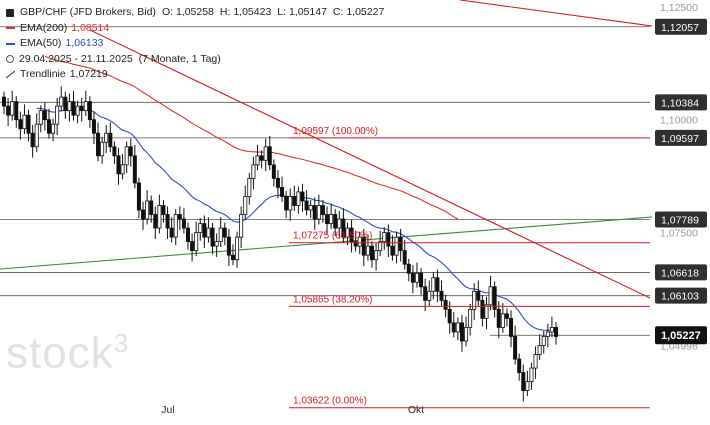 The height and width of the screenshot is (425, 710). What do you see at coordinates (10, 74) in the screenshot?
I see `trendline-icon` at bounding box center [10, 74].